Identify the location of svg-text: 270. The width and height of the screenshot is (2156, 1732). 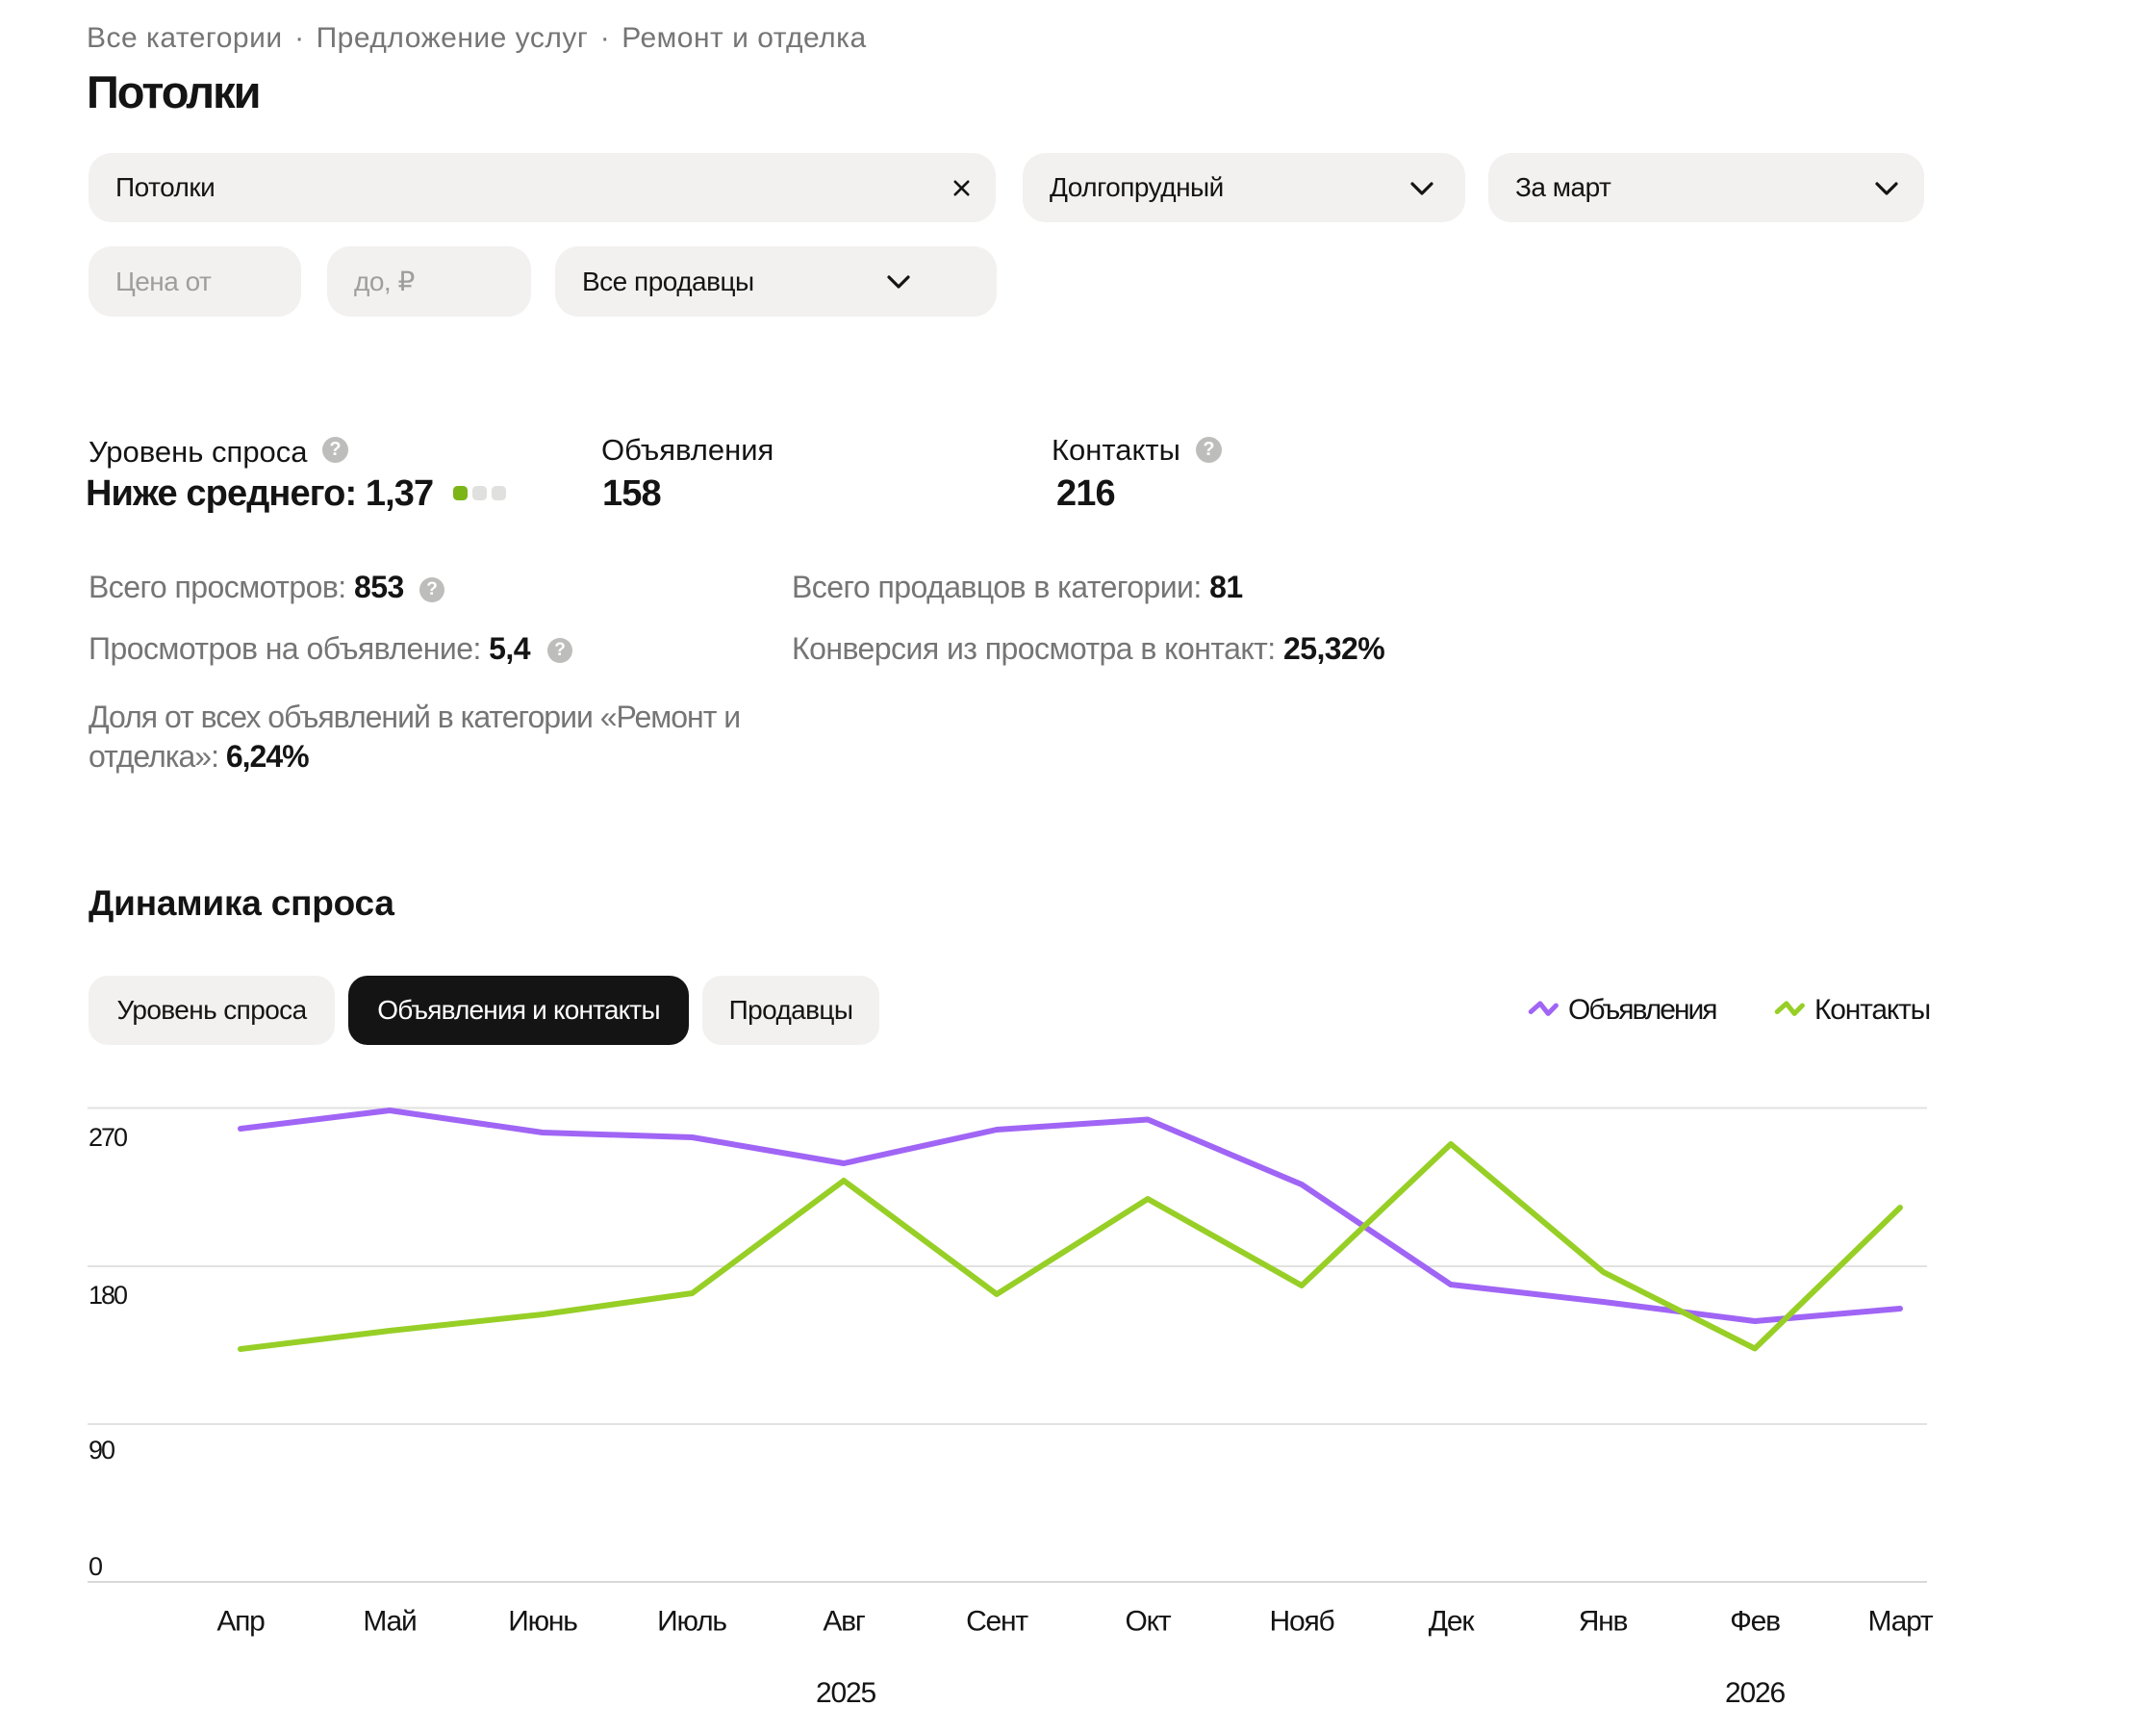
(108, 1137).